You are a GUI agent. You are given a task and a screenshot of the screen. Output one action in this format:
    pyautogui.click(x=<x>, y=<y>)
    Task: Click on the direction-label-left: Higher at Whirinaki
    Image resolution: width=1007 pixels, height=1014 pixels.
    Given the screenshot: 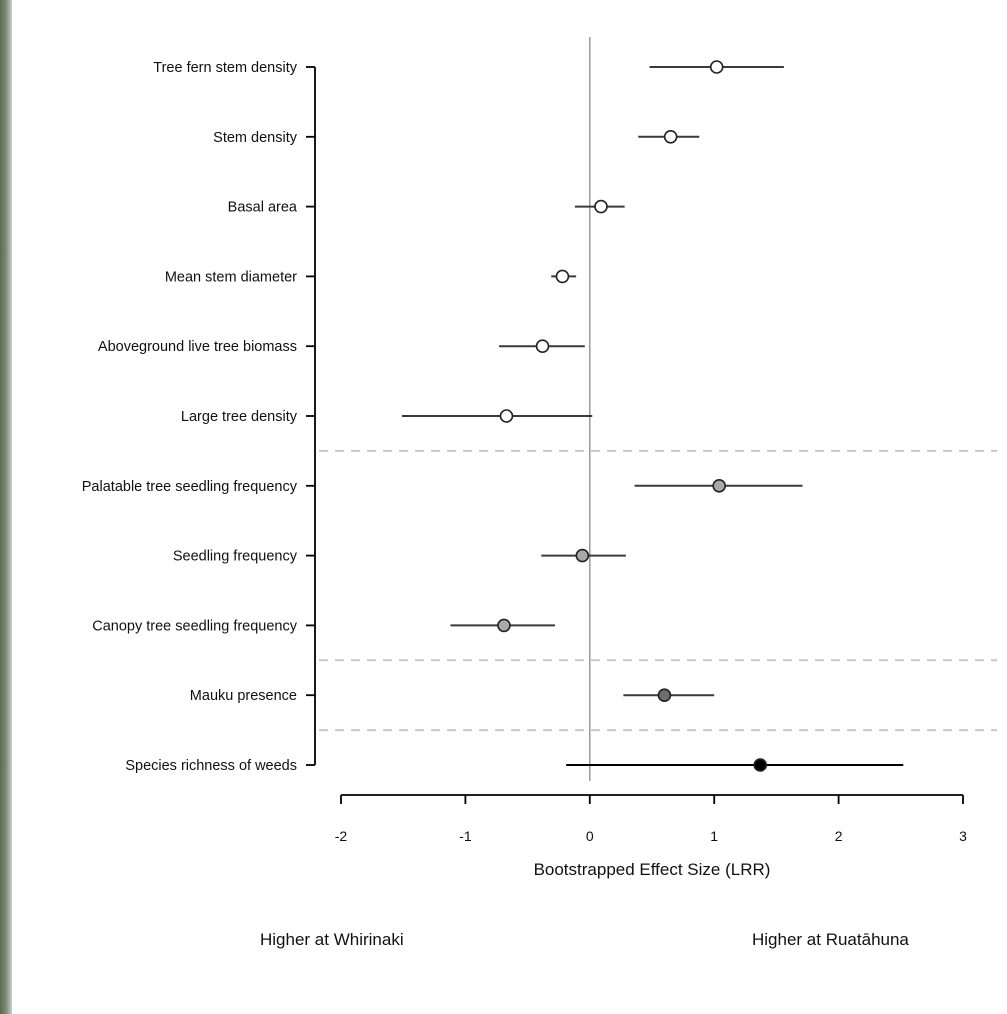 What is the action you would take?
    pyautogui.click(x=332, y=939)
    